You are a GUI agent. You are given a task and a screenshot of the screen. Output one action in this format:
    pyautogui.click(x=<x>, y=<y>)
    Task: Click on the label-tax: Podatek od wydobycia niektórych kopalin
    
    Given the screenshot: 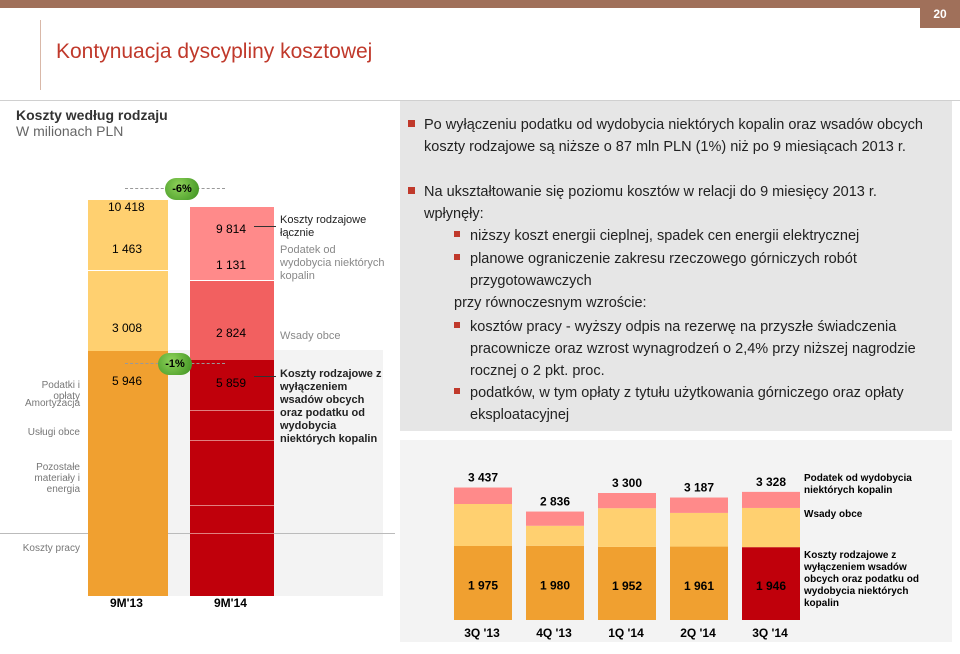 What is the action you would take?
    pyautogui.click(x=332, y=263)
    